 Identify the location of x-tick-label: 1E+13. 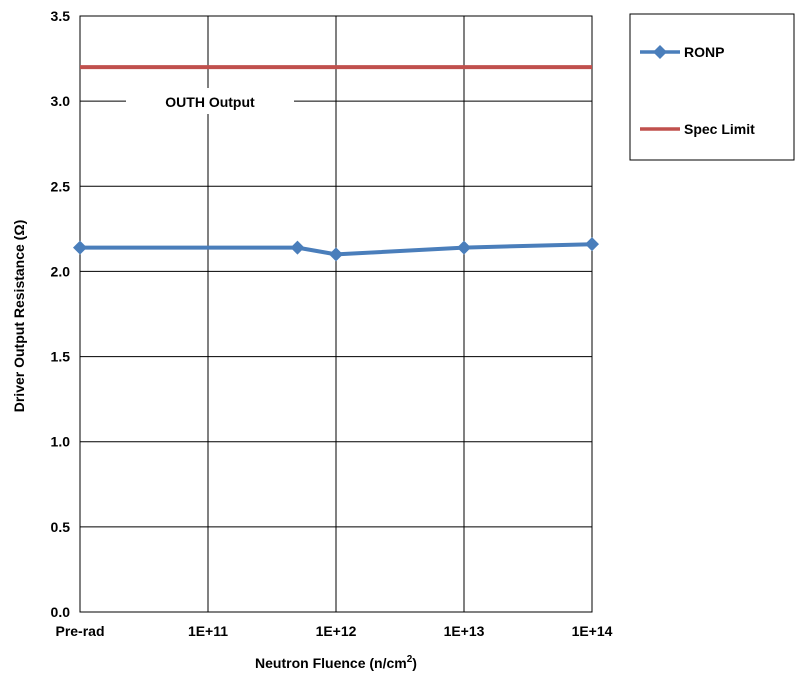
(464, 631).